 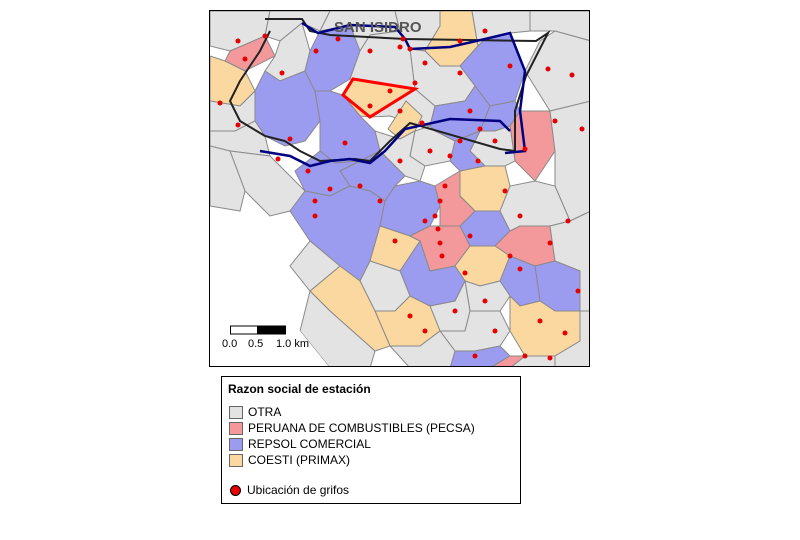 I want to click on secondary-route, so click(x=385, y=142).